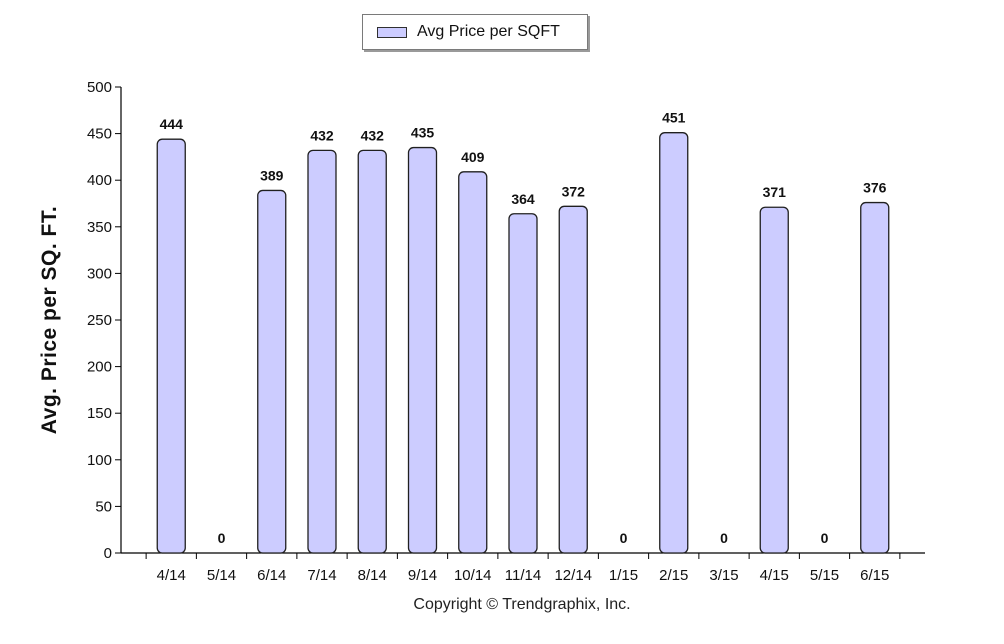 This screenshot has height=644, width=1004. I want to click on x-tick-label: 5/14, so click(221, 575).